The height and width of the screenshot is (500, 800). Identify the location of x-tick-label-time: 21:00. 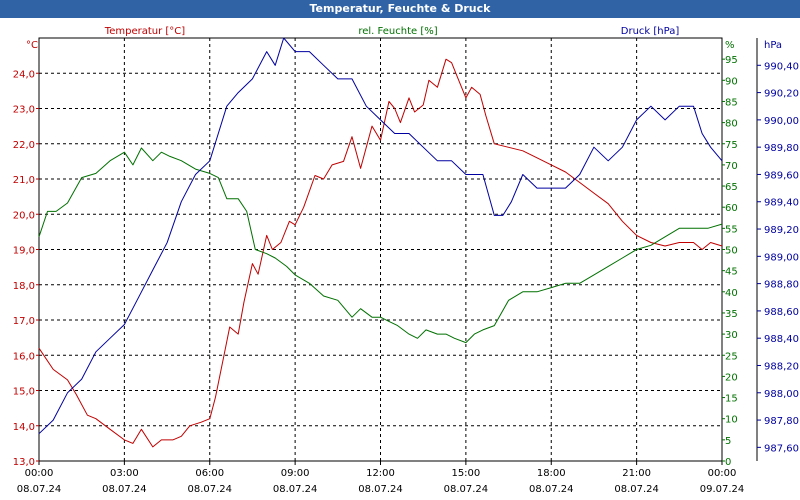
(636, 473).